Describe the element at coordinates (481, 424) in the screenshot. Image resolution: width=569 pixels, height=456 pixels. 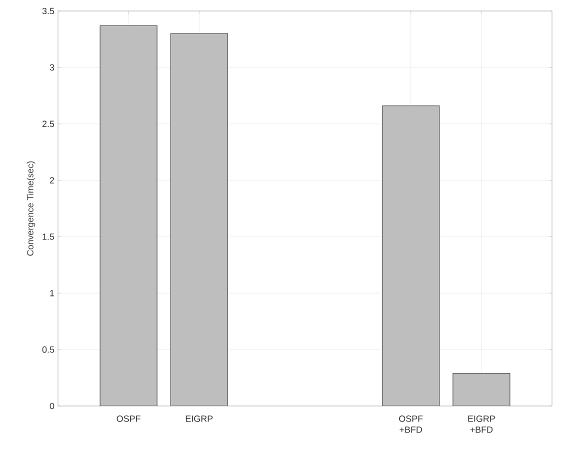
I see `x-tick-label: EIGRP +BFD` at that location.